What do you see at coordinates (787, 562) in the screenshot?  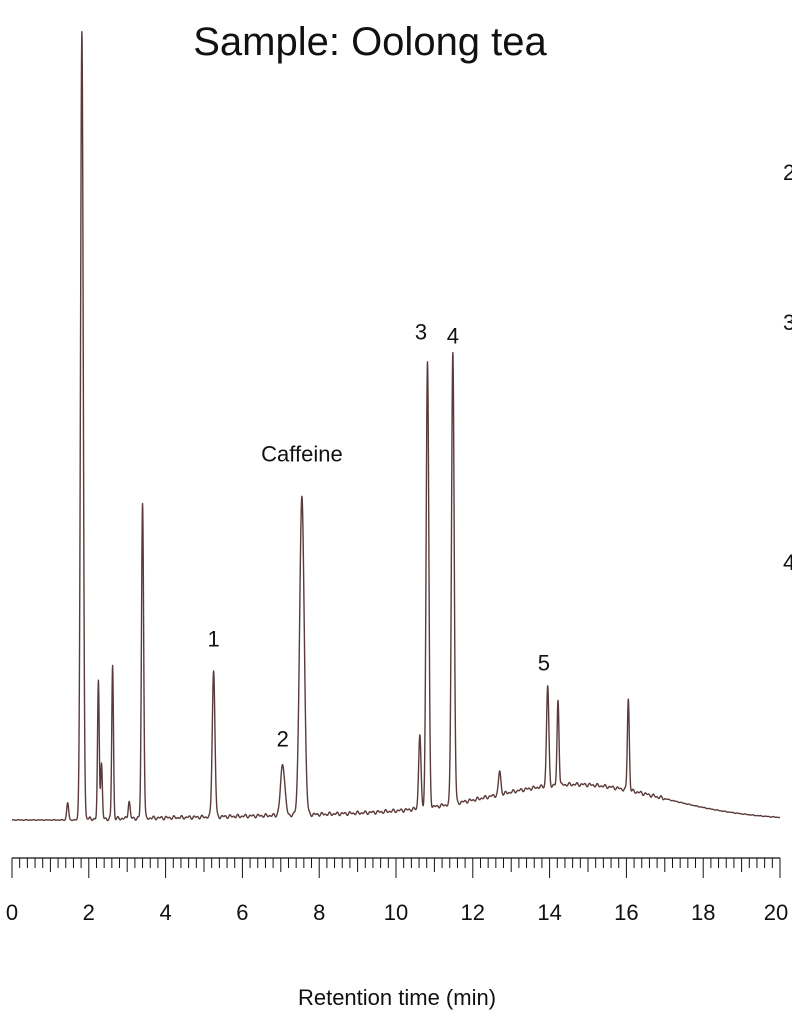 I see `clipped-right-label: 4` at bounding box center [787, 562].